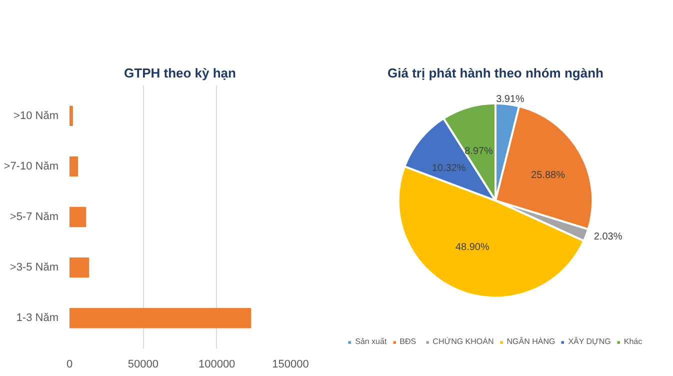 This screenshot has height=376, width=673. I want to click on legend-label: NGÂN HÀNG, so click(531, 341).